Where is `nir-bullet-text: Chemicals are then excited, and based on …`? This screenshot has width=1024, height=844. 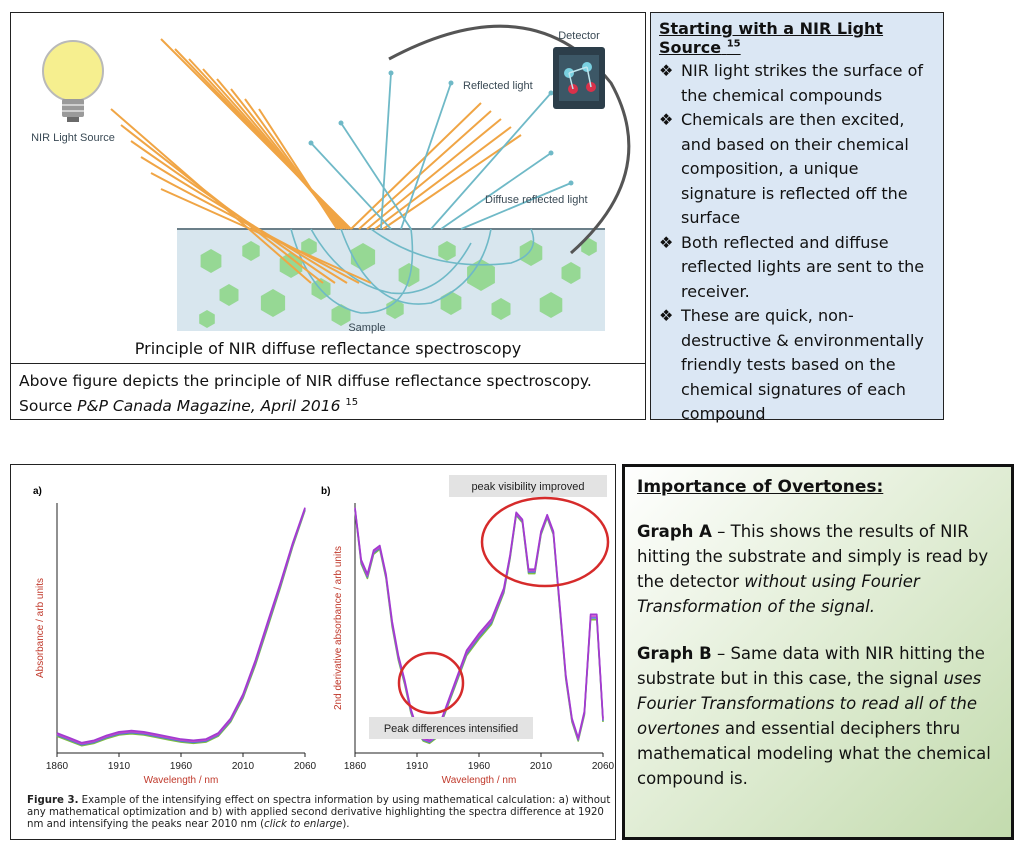 nir-bullet-text: Chemicals are then excited, and based on … is located at coordinates (795, 168).